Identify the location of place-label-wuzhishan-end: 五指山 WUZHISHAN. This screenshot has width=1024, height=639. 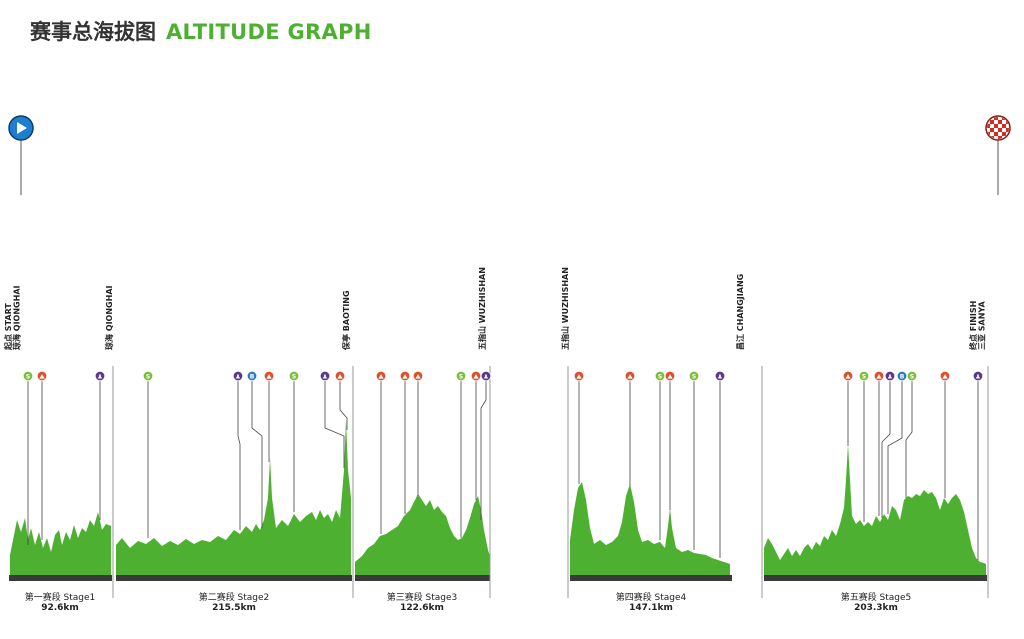
(482, 308).